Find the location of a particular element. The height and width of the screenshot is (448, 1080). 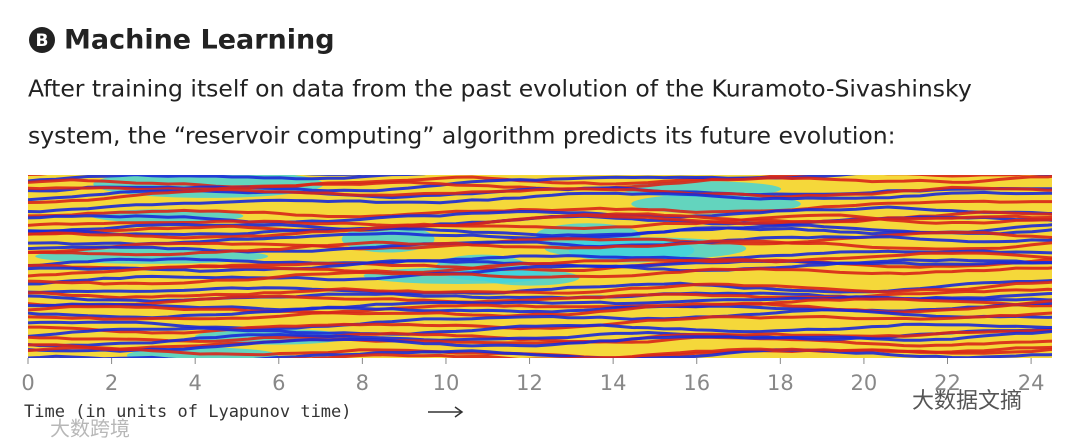

panel-badge is located at coordinates (42, 40).